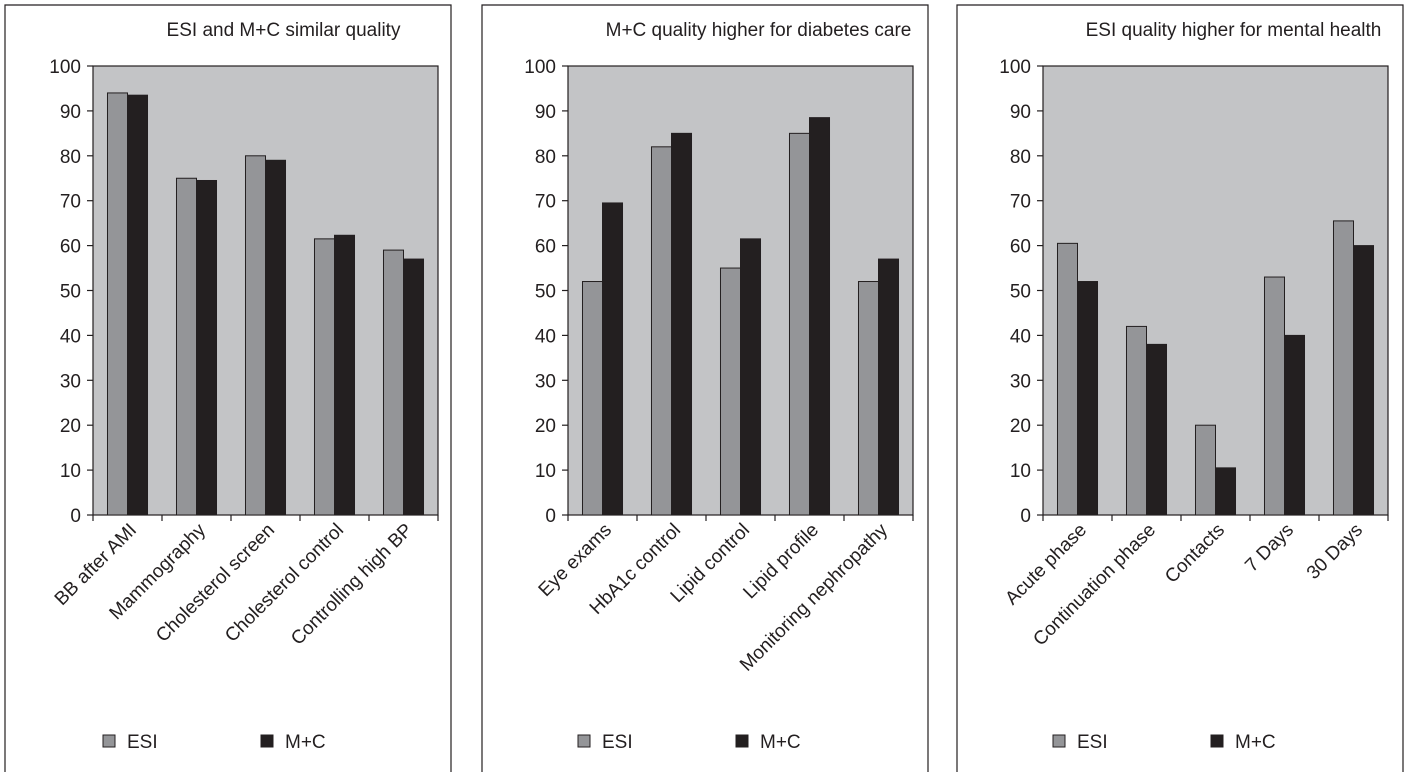 This screenshot has height=777, width=1408. What do you see at coordinates (1234, 30) in the screenshot?
I see `chart-title: ESI quality higher for mental health` at bounding box center [1234, 30].